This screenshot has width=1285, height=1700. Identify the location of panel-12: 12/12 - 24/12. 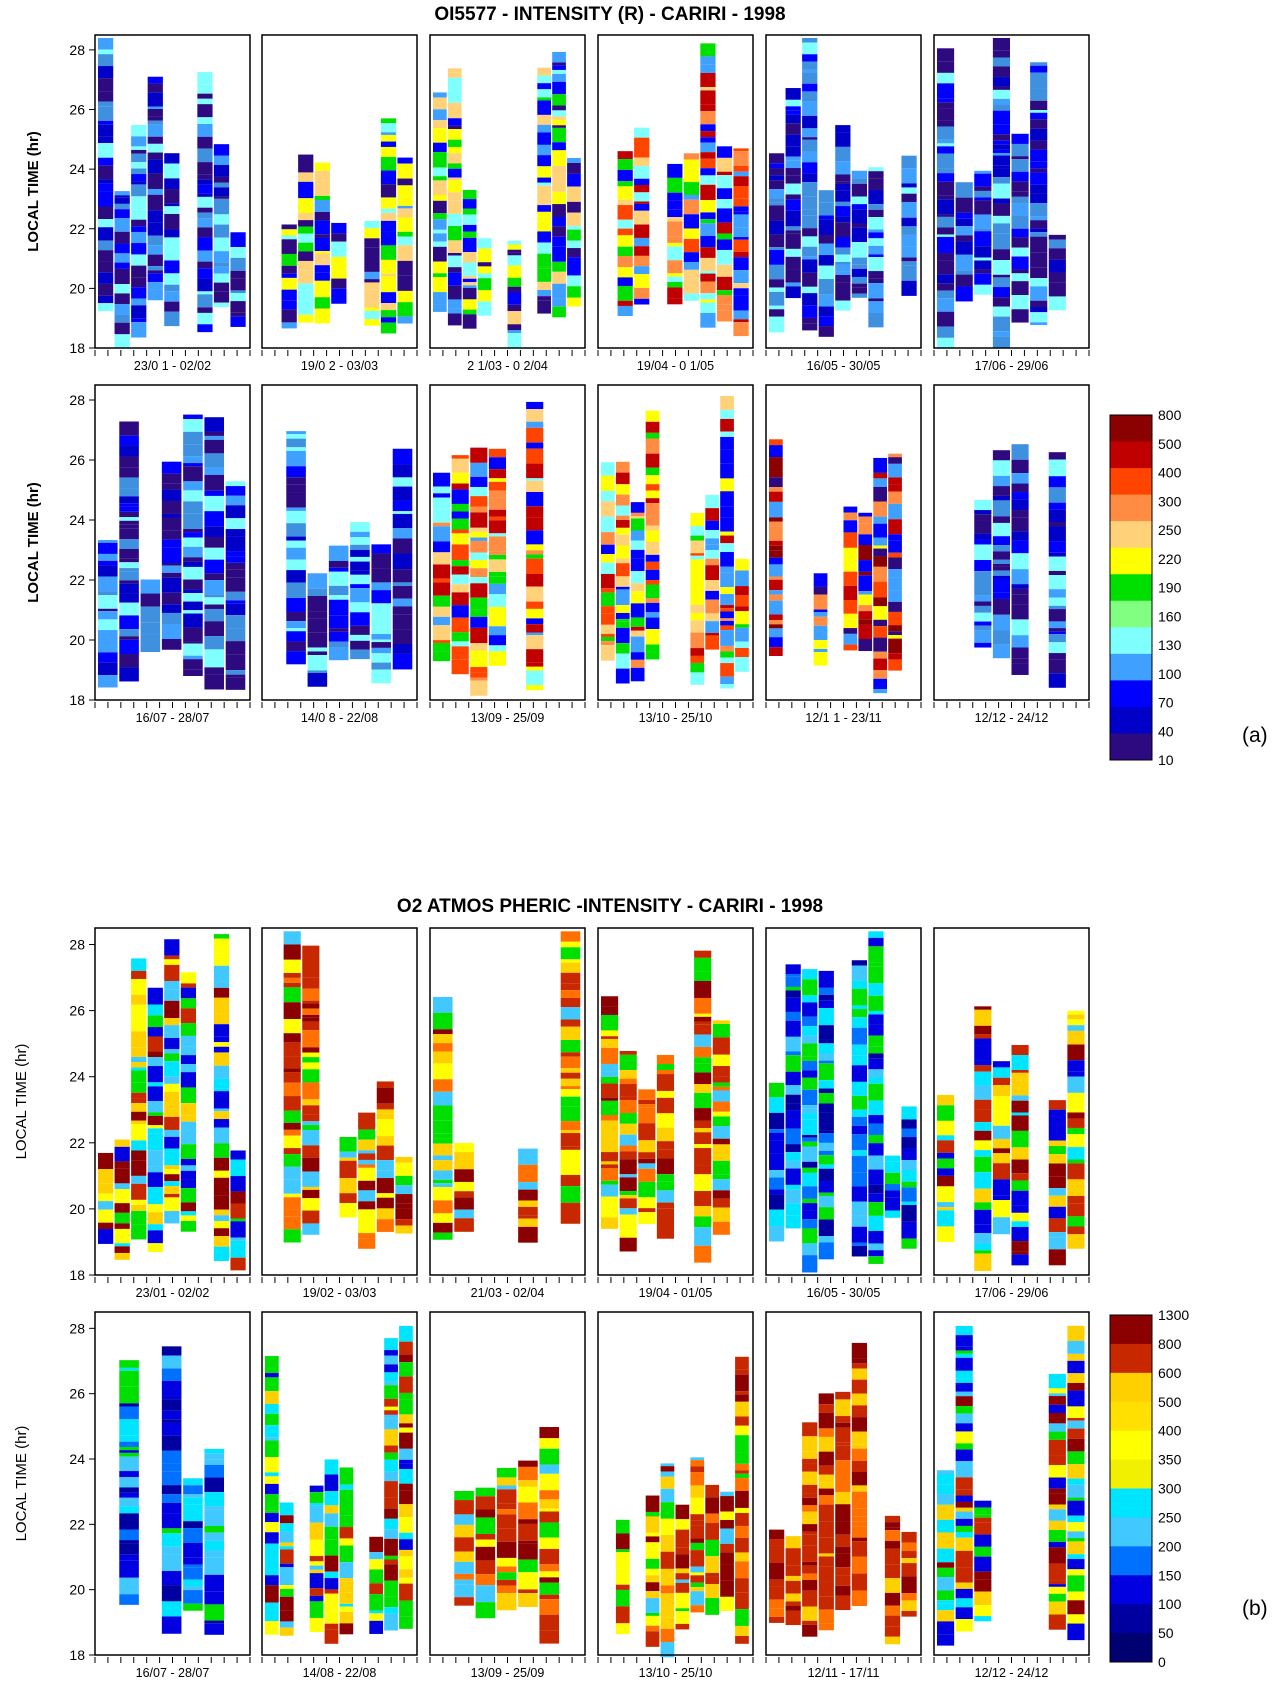
(1011, 554).